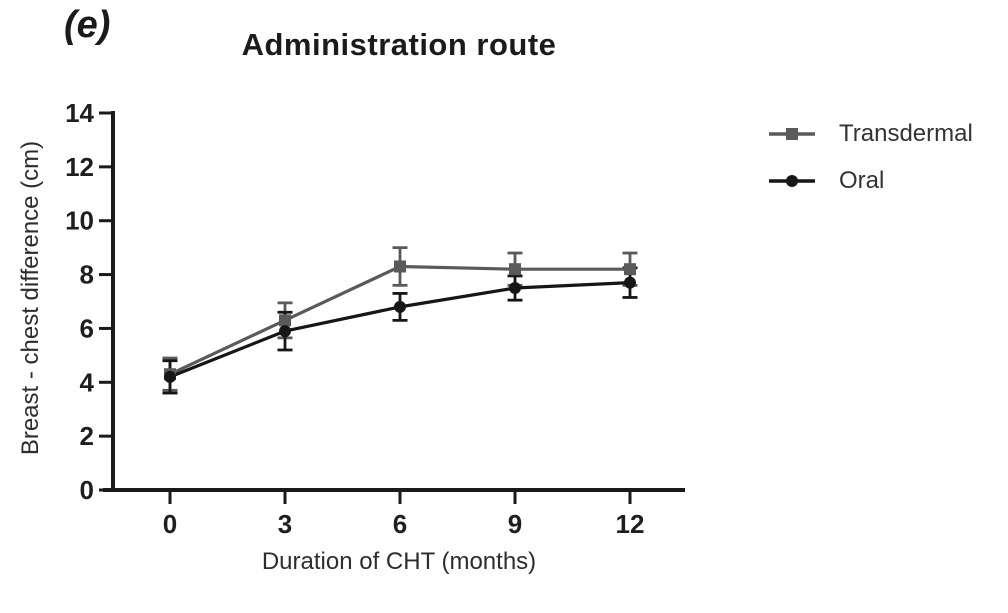  Describe the element at coordinates (87, 436) in the screenshot. I see `y-tick-label-2: 2` at that location.